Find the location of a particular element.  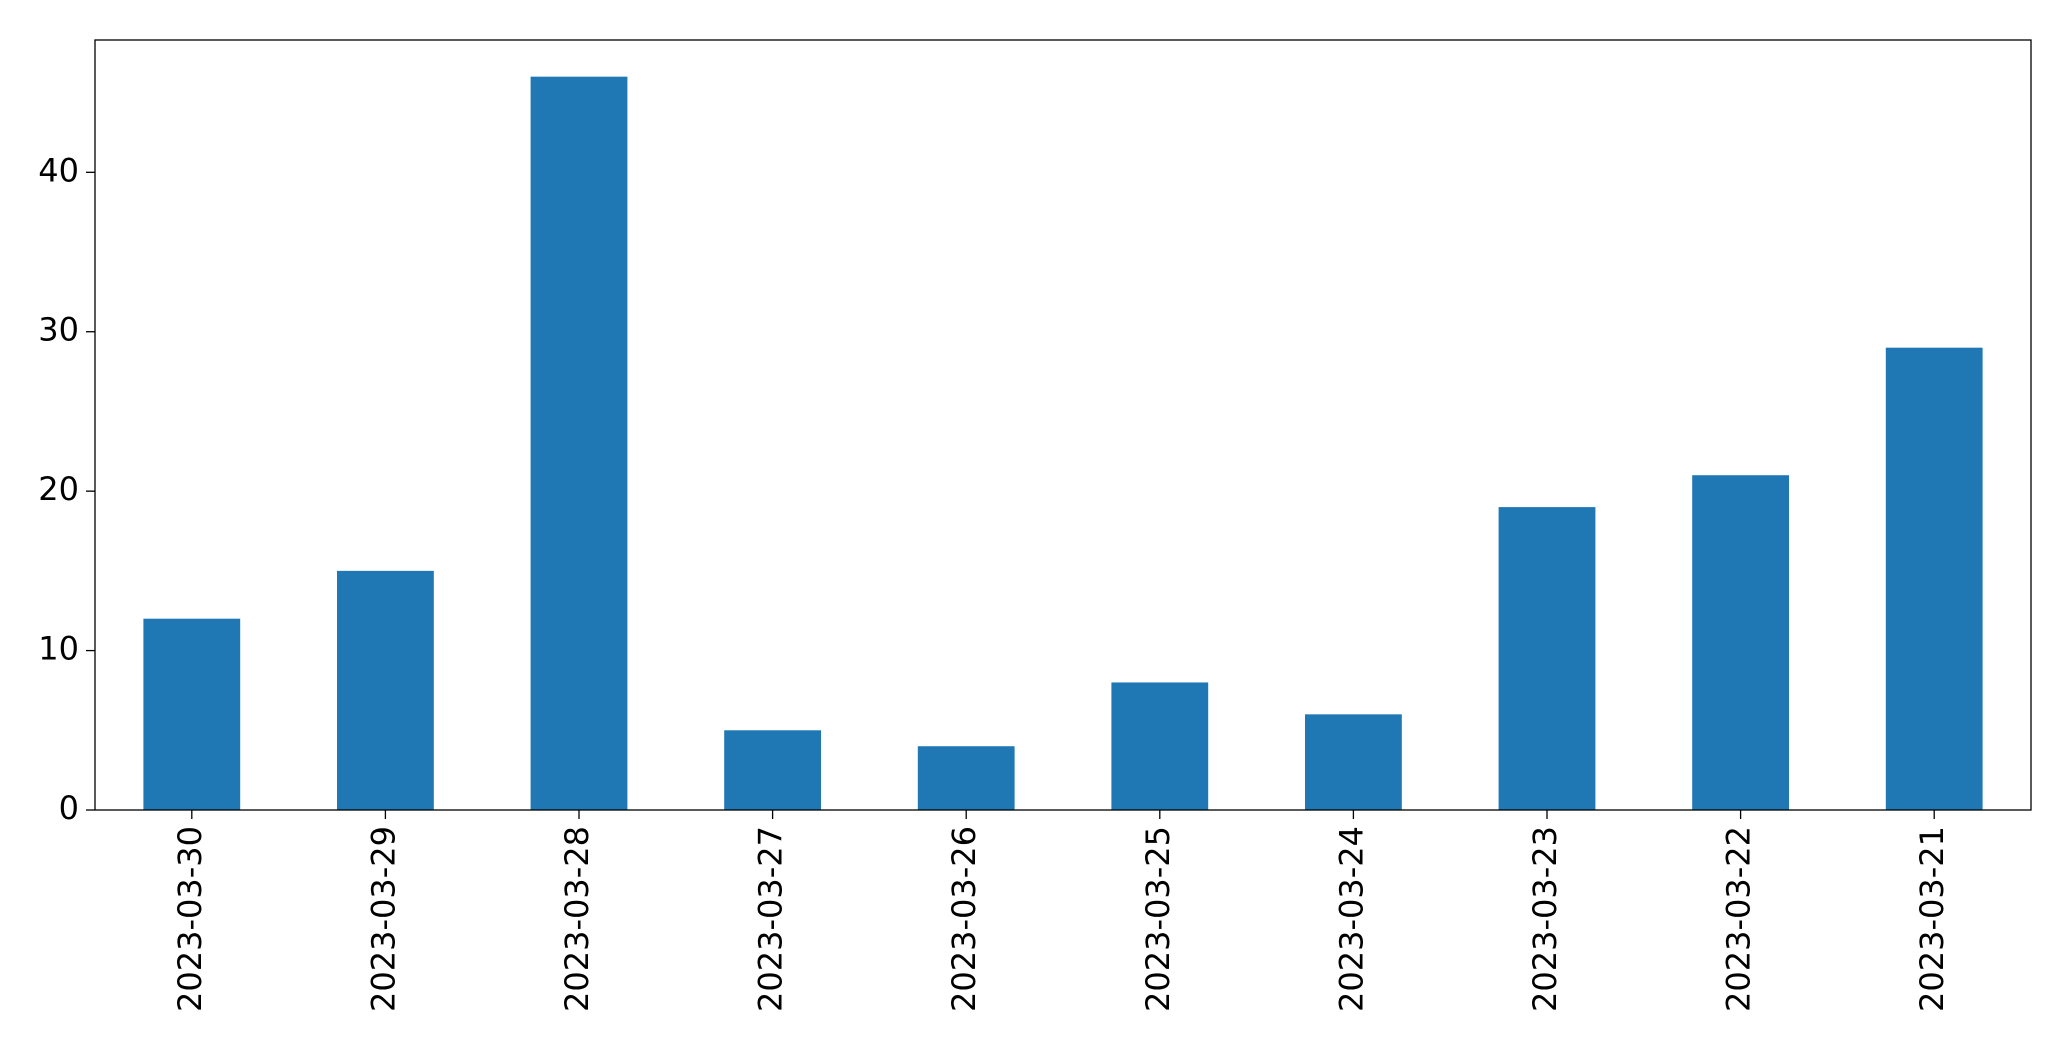

y-tick-label: 10 is located at coordinates (58, 649).